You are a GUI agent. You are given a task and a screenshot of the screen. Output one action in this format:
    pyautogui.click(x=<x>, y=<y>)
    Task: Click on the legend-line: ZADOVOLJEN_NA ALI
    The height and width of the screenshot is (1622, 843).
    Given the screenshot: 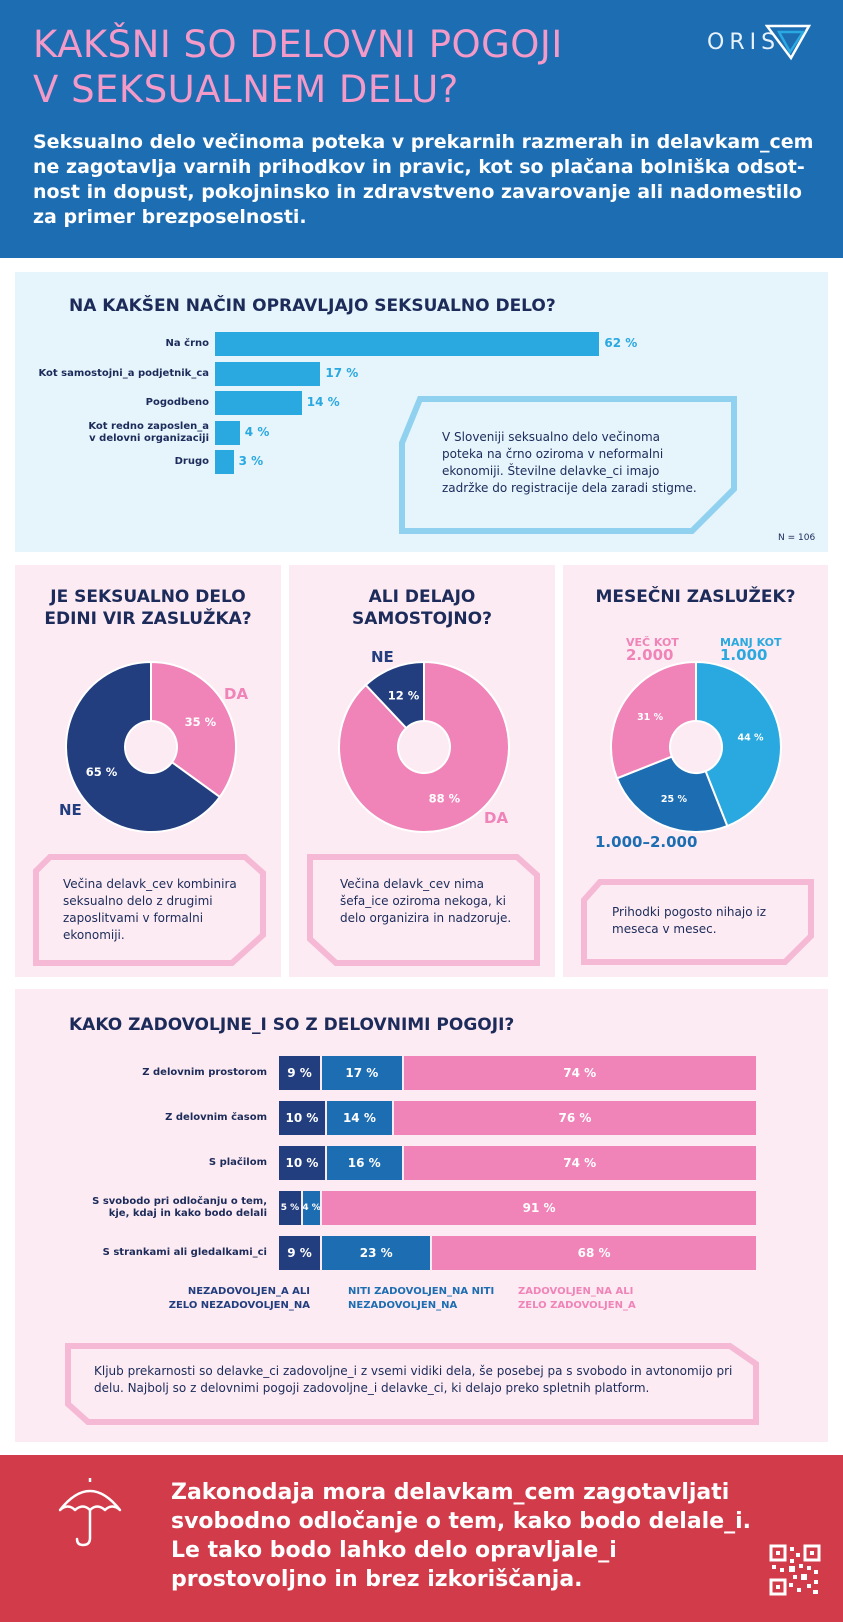 What is the action you would take?
    pyautogui.click(x=576, y=1291)
    